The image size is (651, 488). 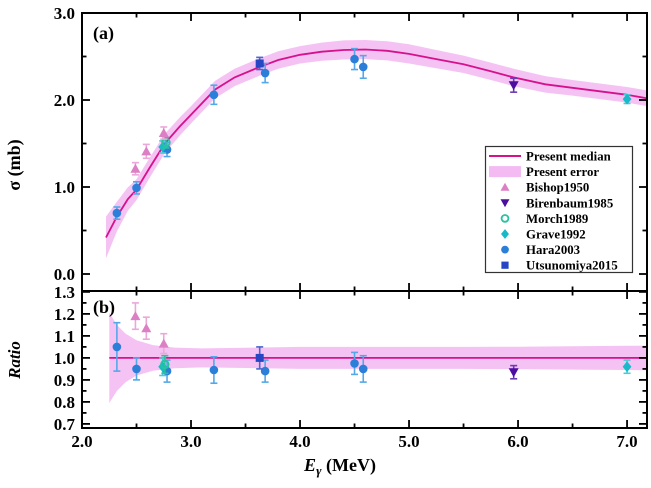 What do you see at coordinates (64, 292) in the screenshot?
I see `yb-tick-label: 1.3` at bounding box center [64, 292].